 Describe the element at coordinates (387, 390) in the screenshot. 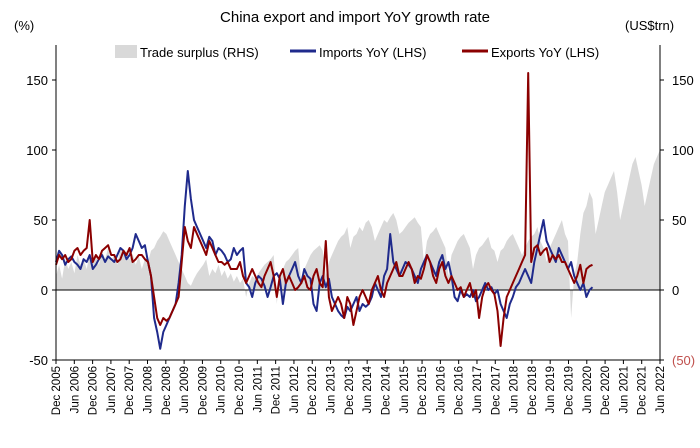

I see `x-tick-label: Dec 2014` at that location.